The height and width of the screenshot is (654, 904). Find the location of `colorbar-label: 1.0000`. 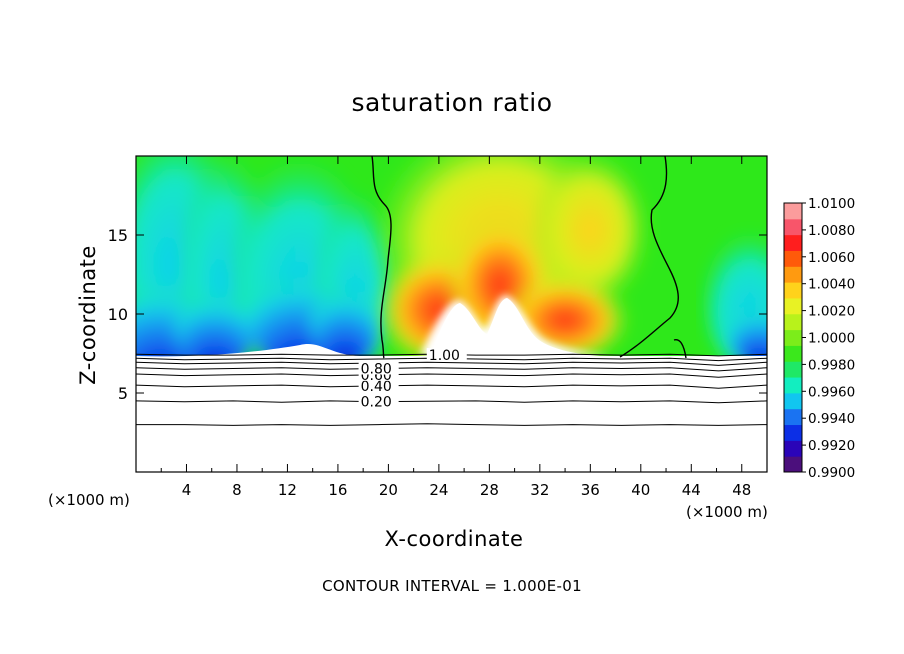

colorbar-label: 1.0000 is located at coordinates (831, 339).